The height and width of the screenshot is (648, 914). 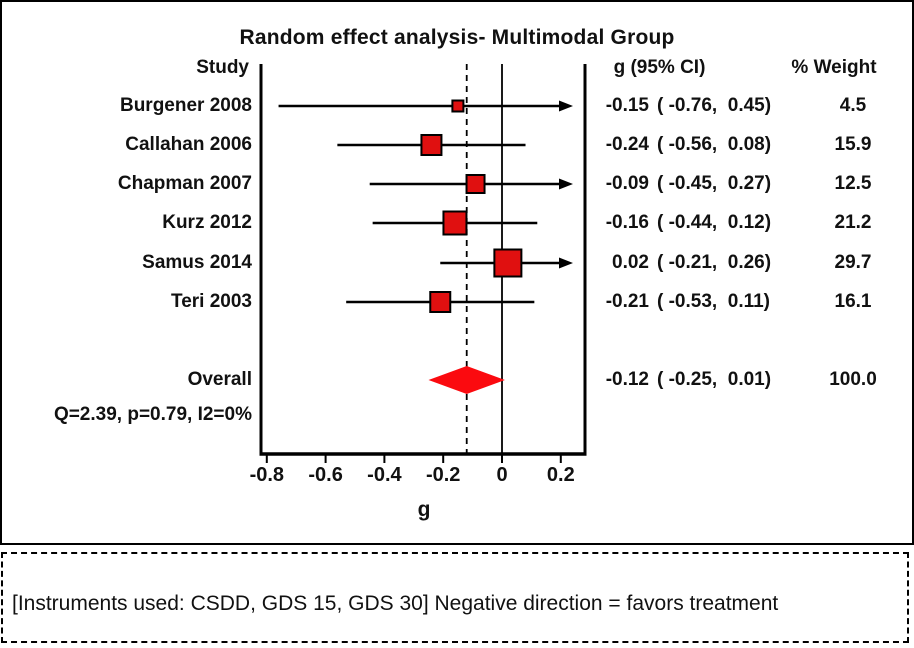 I want to click on effect-value: -0.09, so click(x=627, y=183).